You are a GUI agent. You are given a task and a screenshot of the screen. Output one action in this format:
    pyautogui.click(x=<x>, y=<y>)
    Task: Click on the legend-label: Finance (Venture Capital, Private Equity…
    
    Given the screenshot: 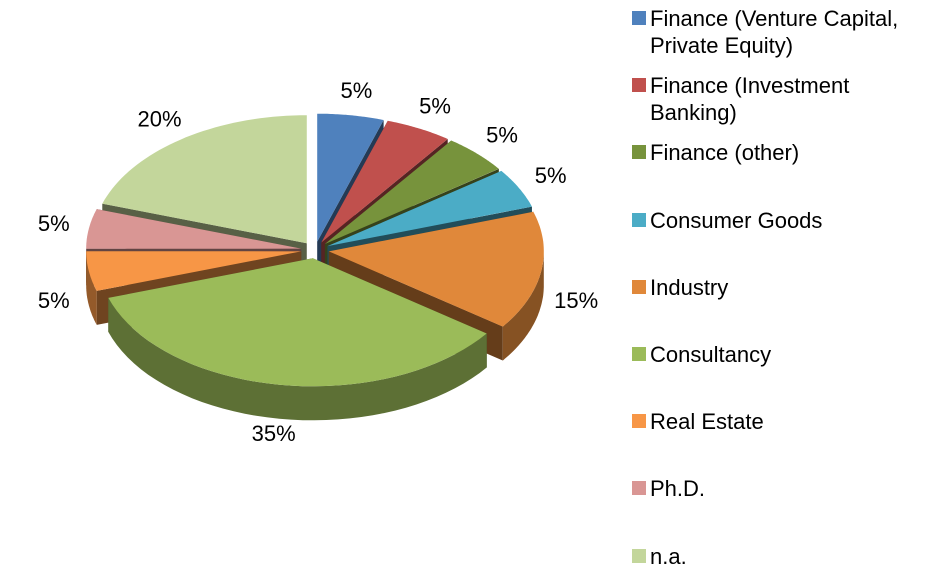 What is the action you would take?
    pyautogui.click(x=774, y=32)
    